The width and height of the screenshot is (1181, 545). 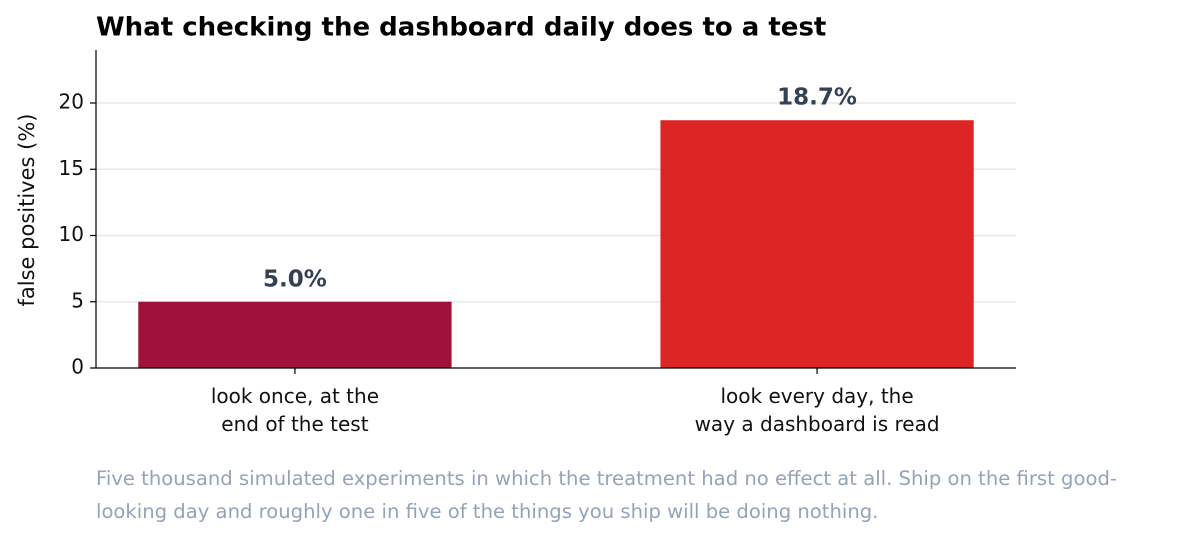 What do you see at coordinates (27, 210) in the screenshot?
I see `y-axis-label: false positives (%)` at bounding box center [27, 210].